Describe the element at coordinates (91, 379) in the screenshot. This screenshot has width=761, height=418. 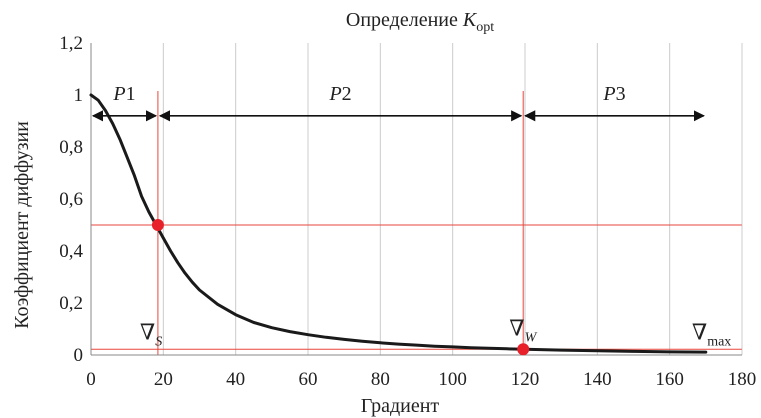
I see `x-tick-label: 0` at that location.